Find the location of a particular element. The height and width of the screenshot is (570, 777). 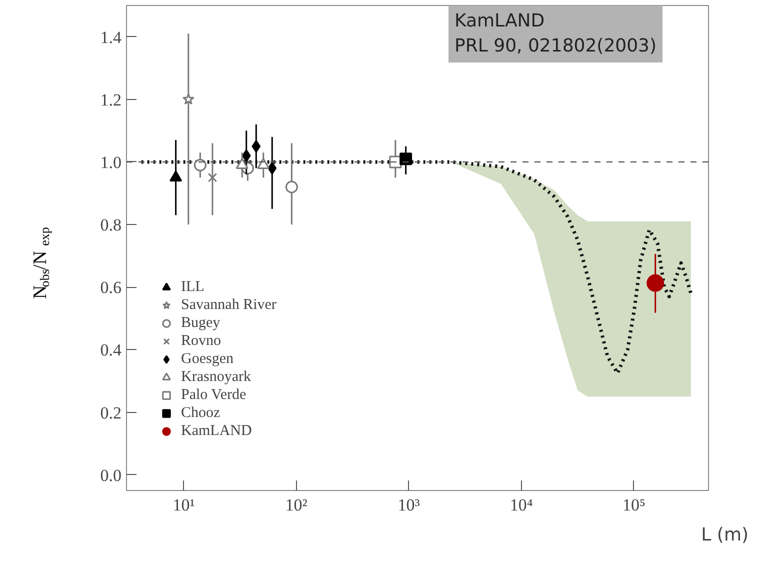

y-tick-label: 0.2 is located at coordinates (111, 412).